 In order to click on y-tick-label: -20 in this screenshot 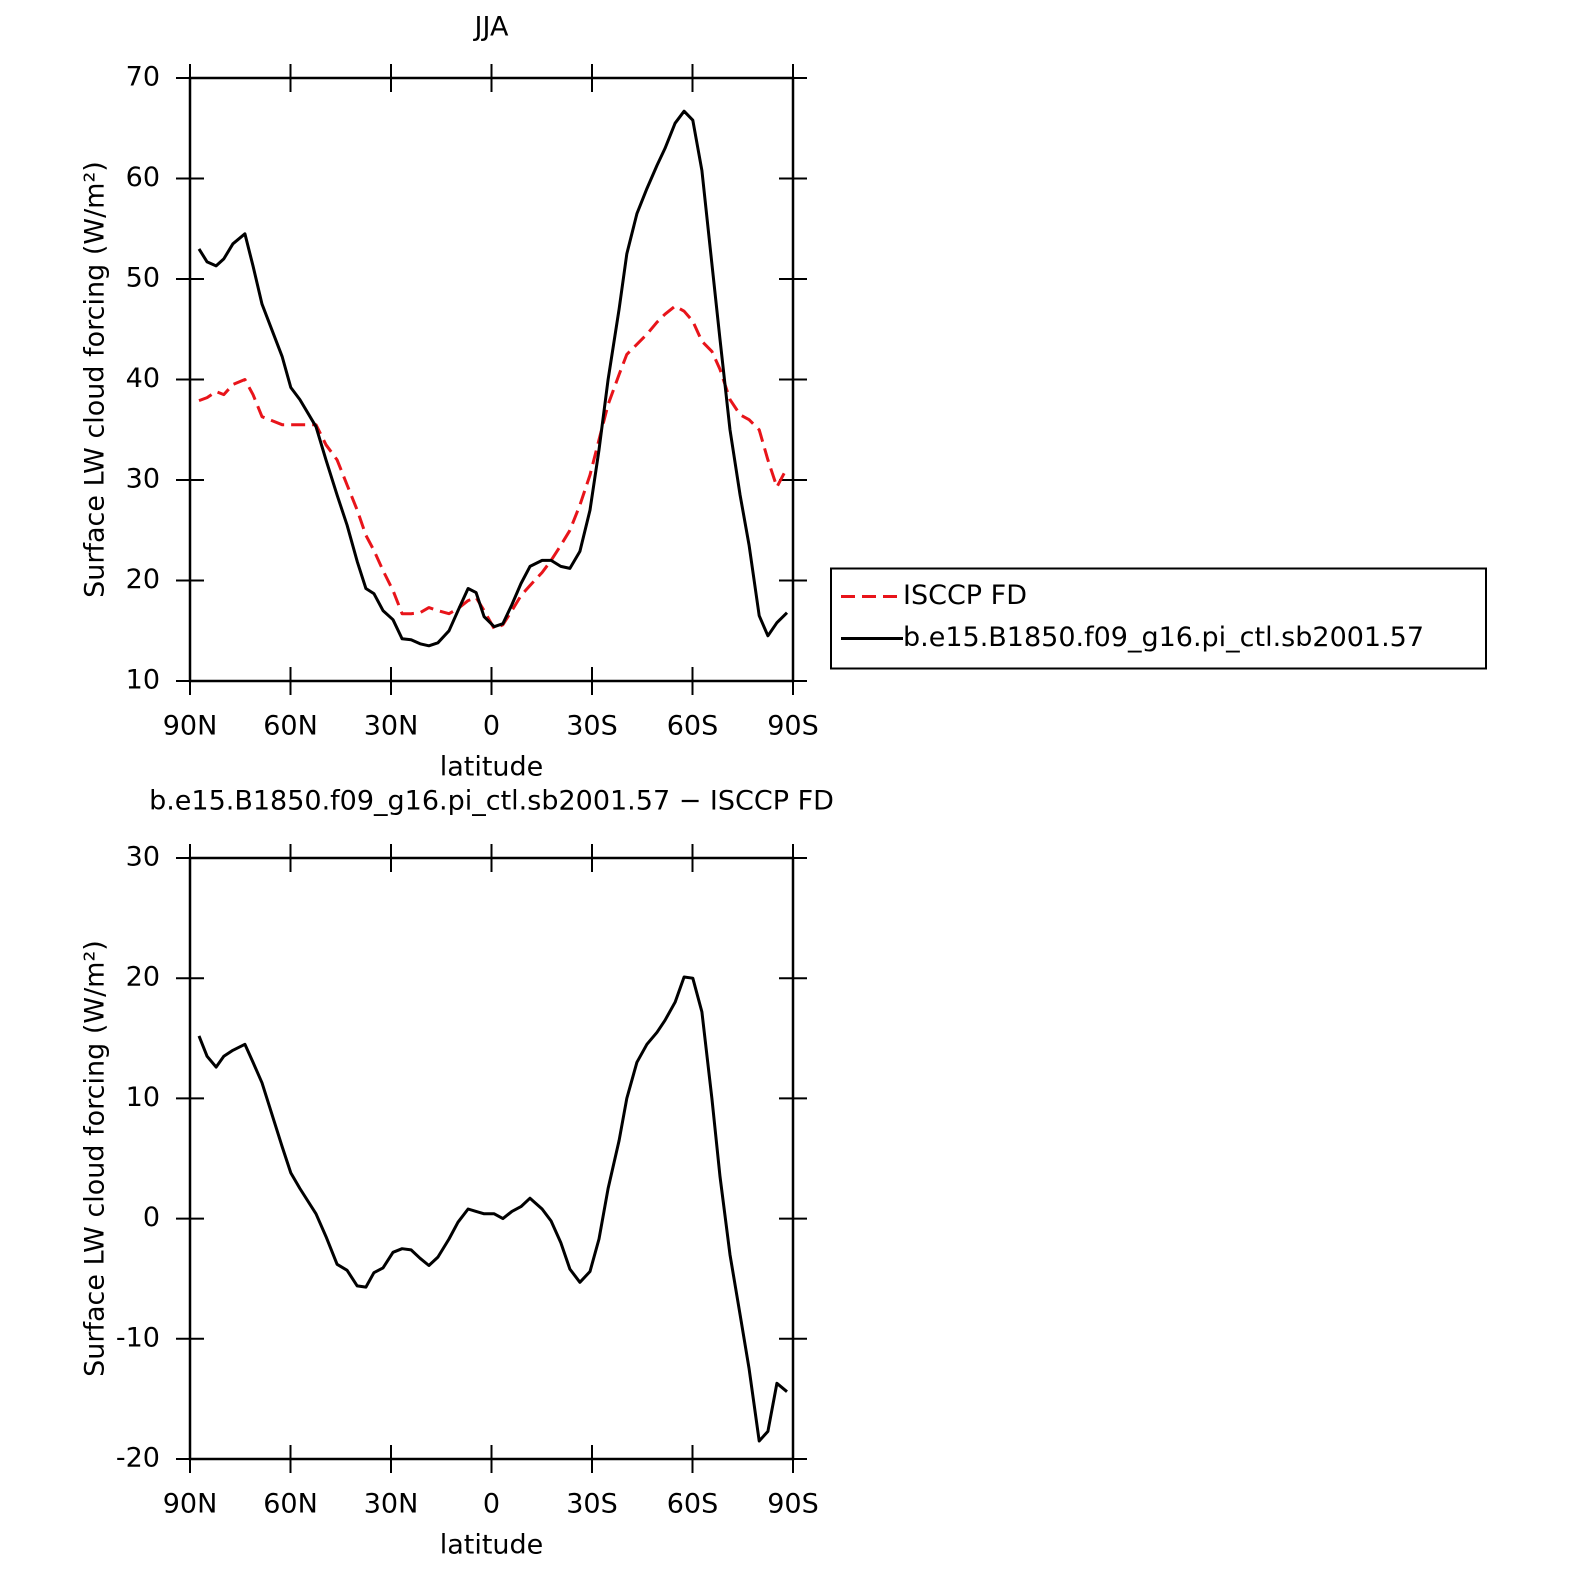, I will do `click(138, 1458)`.